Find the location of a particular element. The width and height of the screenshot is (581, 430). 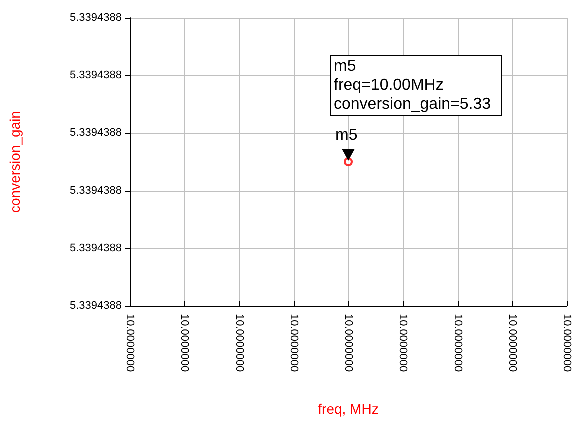

annotation: m5 freq=10.00MHz conversion_gain=5.33 is located at coordinates (416, 85).